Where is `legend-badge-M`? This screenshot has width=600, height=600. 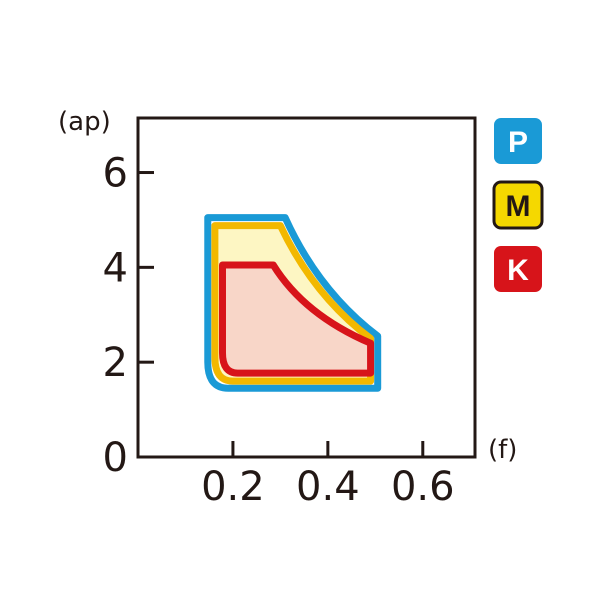 legend-badge-M is located at coordinates (518, 205).